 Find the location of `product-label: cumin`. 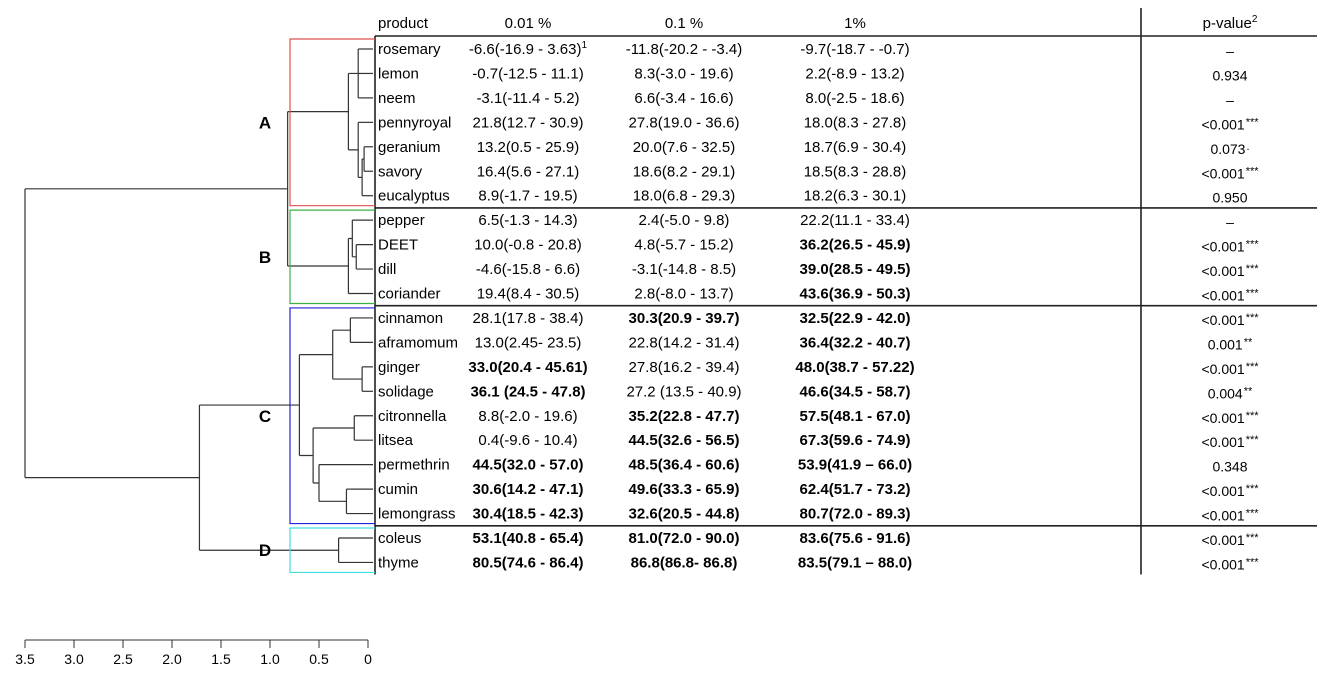

product-label: cumin is located at coordinates (398, 489).